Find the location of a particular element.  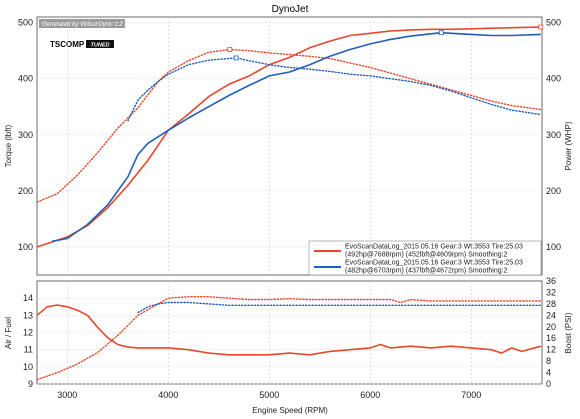

x-tick-label: 3000 is located at coordinates (67, 395).